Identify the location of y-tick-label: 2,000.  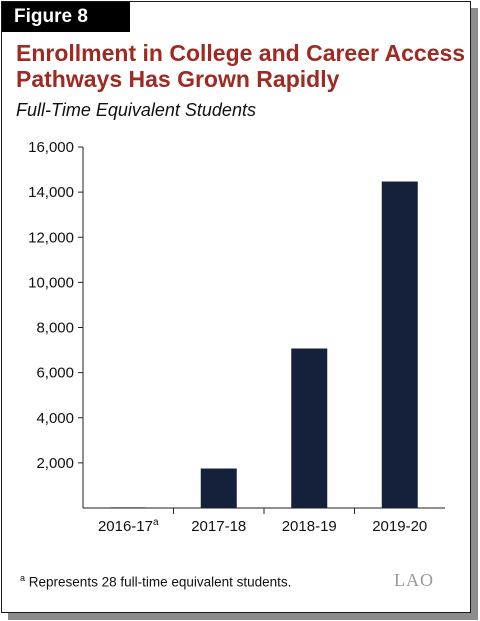
(55, 463).